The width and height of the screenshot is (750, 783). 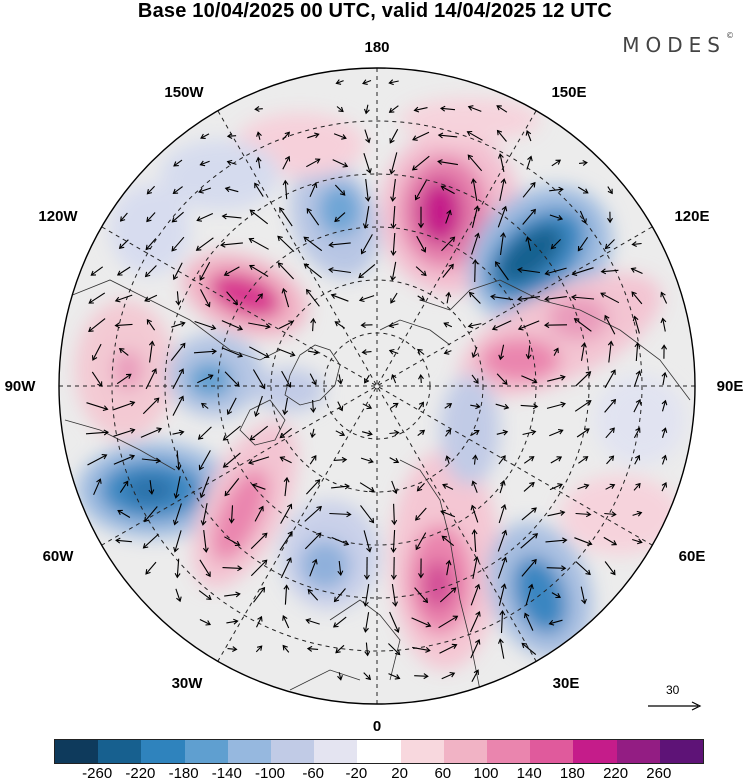 What do you see at coordinates (673, 690) in the screenshot?
I see `reference-vector-label: 30` at bounding box center [673, 690].